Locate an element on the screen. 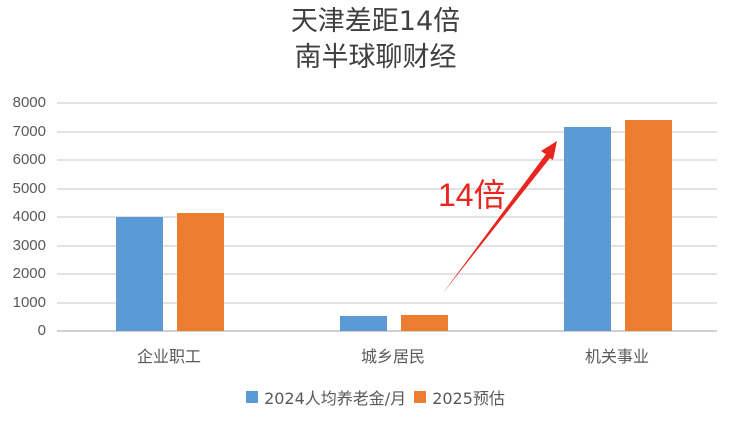  y-tick-label: 6000 is located at coordinates (29, 159).